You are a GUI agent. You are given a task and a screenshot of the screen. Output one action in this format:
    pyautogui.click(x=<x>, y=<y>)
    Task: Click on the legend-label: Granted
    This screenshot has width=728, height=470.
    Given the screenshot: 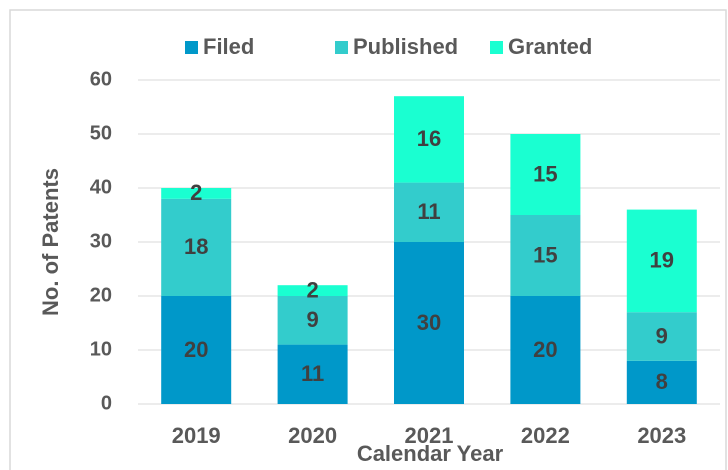 What is the action you would take?
    pyautogui.click(x=550, y=46)
    